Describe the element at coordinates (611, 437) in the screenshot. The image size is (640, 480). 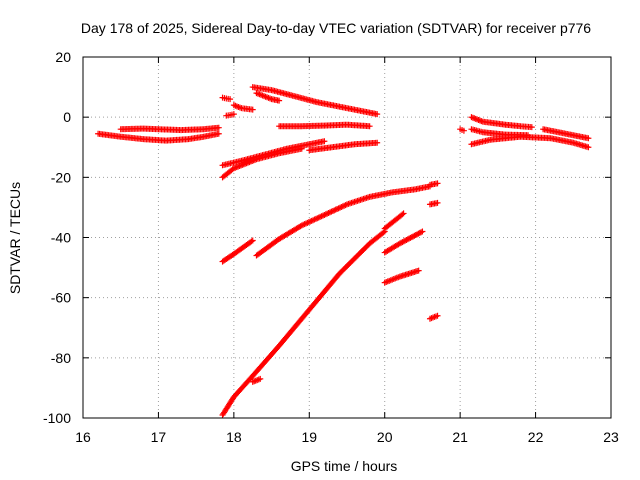
I see `x-tick-label: 23` at that location.